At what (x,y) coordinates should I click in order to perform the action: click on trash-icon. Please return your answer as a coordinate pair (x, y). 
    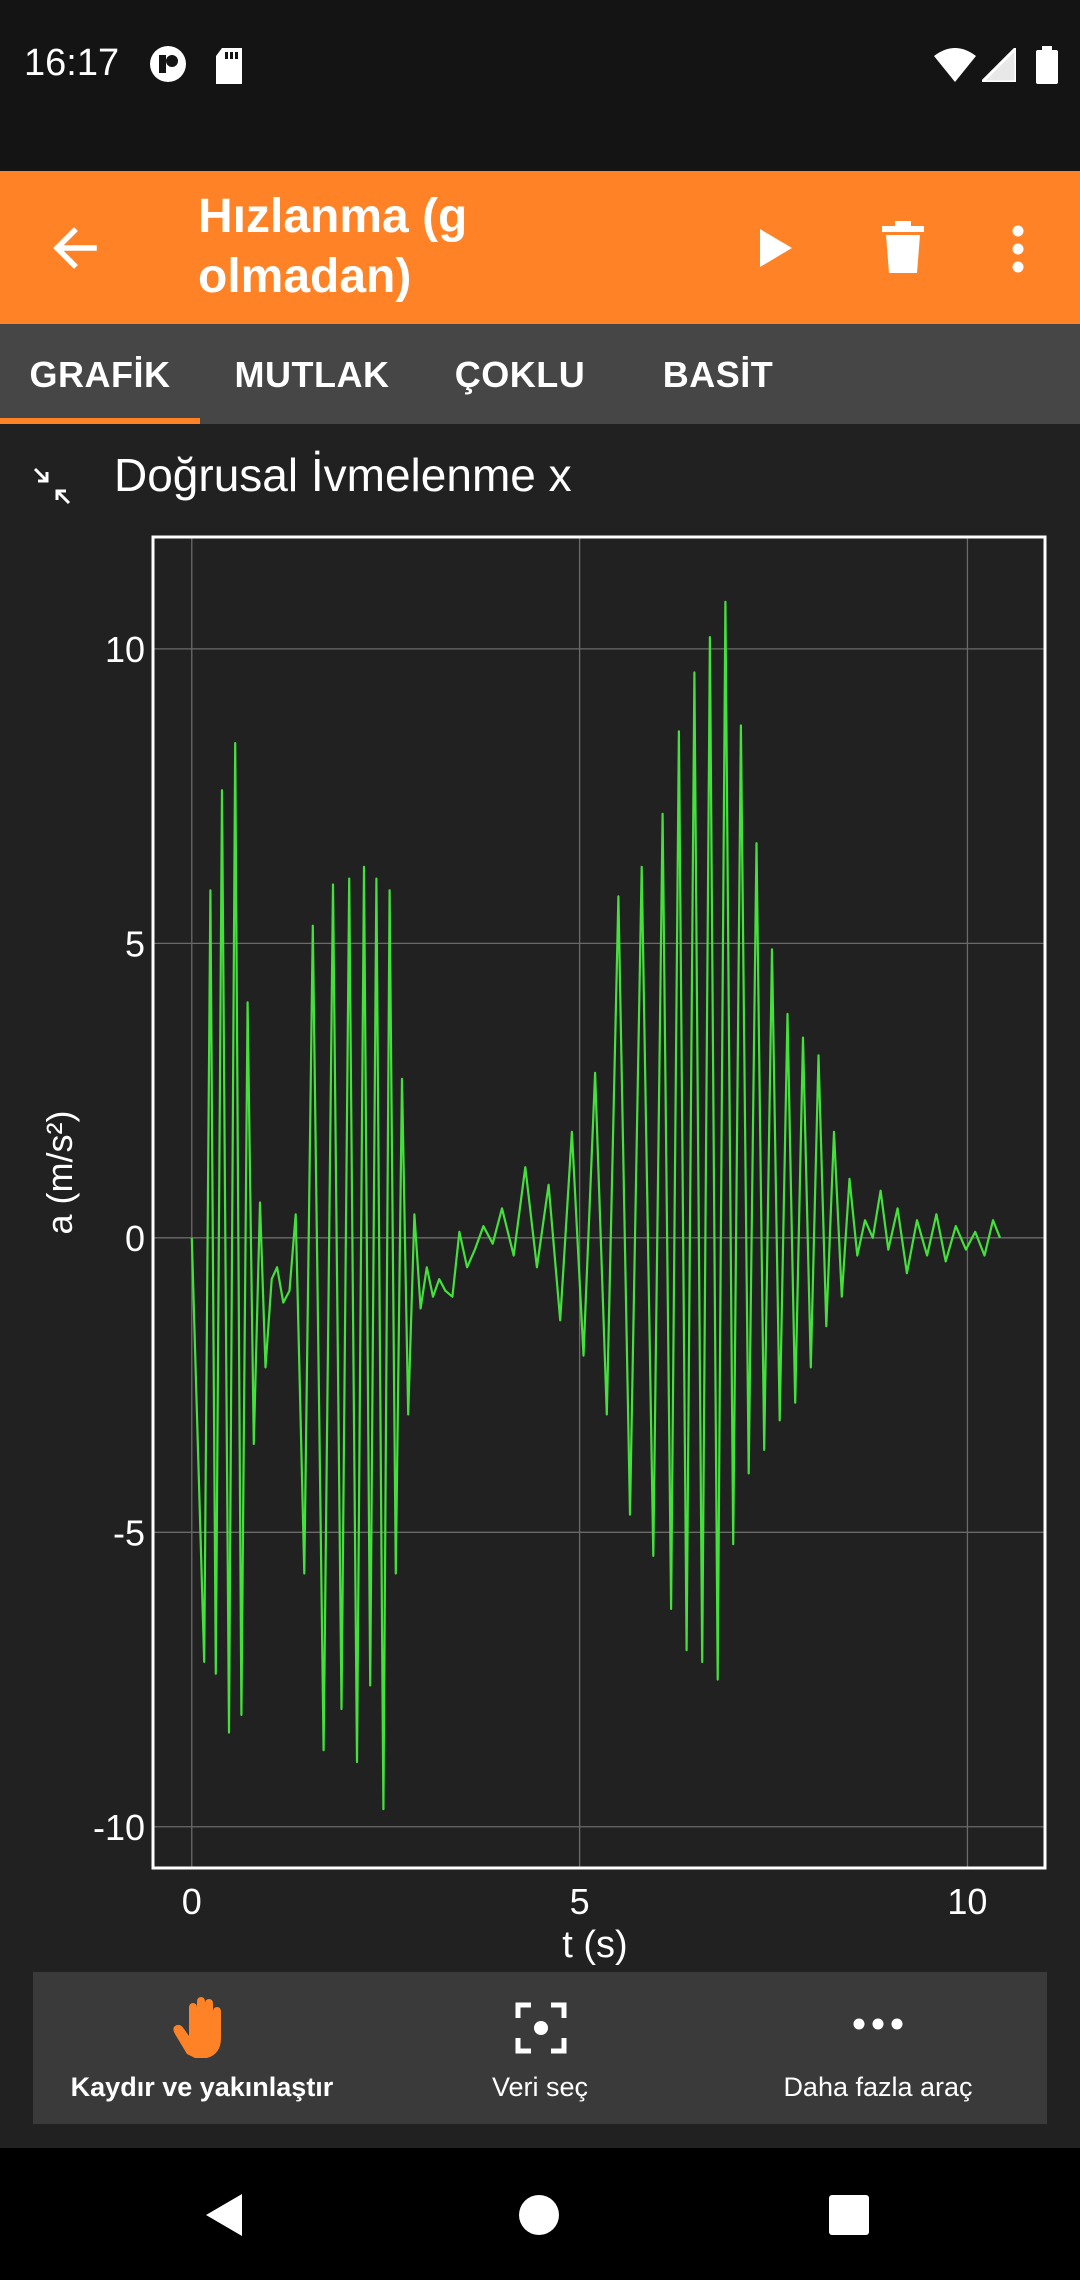
    Looking at the image, I should click on (903, 247).